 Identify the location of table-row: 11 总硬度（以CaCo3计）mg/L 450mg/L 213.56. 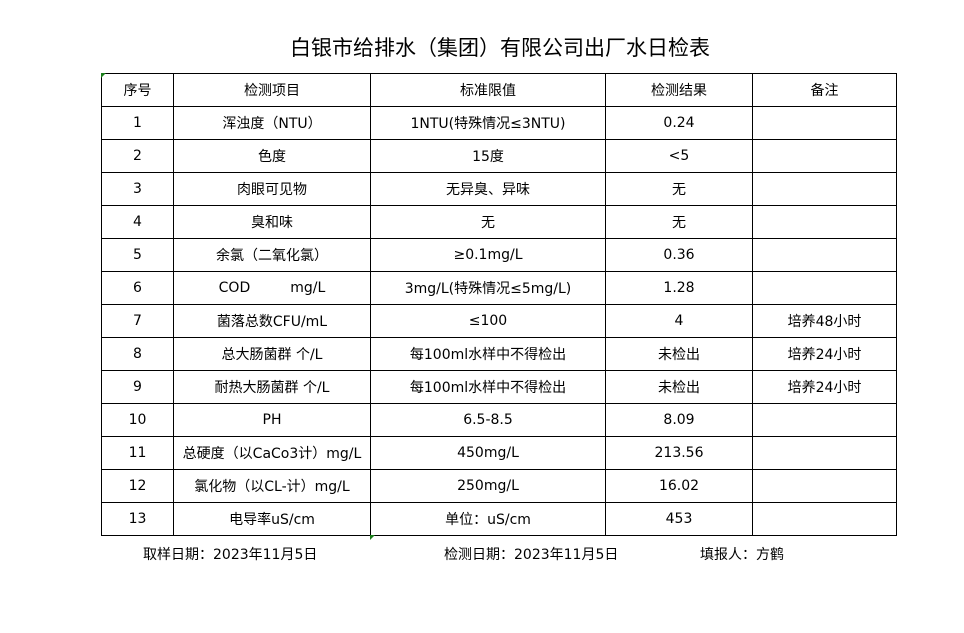
(499, 453).